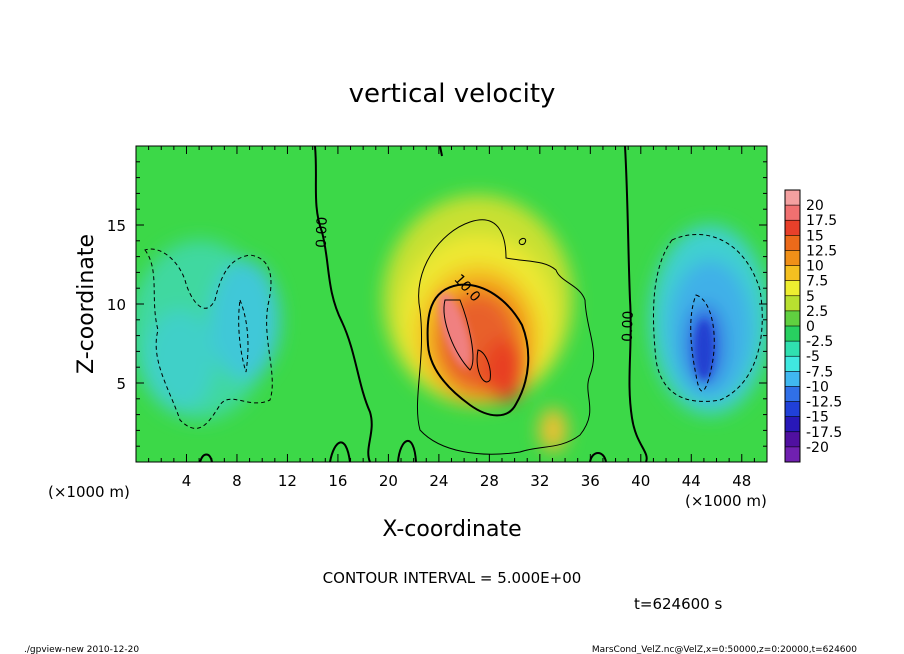  What do you see at coordinates (741, 481) in the screenshot?
I see `x-tick-label: 48` at bounding box center [741, 481].